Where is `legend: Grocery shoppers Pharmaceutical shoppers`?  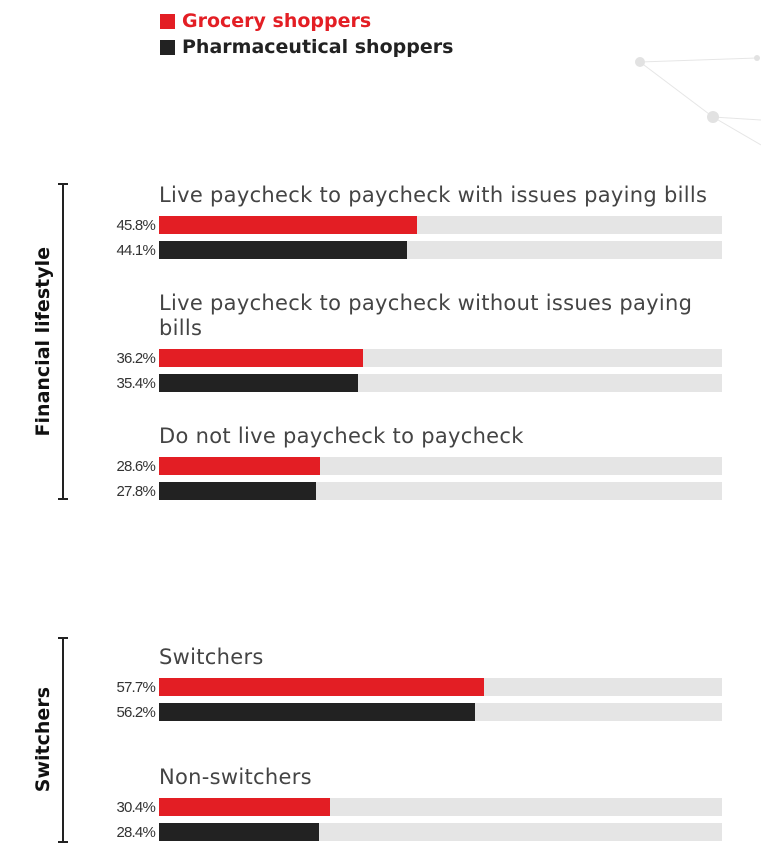 legend: Grocery shoppers Pharmaceutical shoppers is located at coordinates (306, 34).